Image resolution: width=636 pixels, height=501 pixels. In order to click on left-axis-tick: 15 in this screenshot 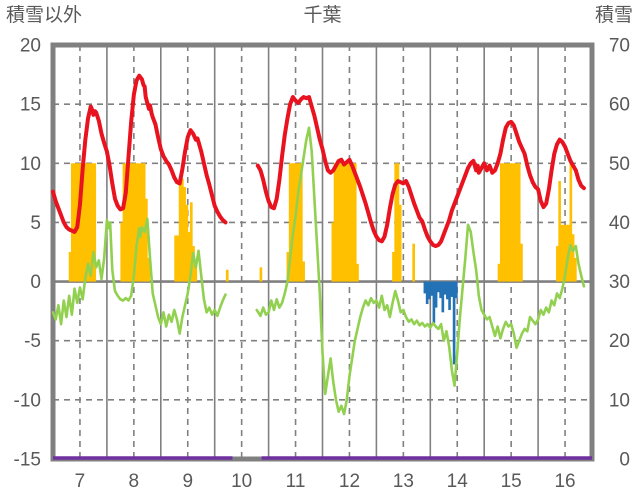, I will do `click(30, 105)`.